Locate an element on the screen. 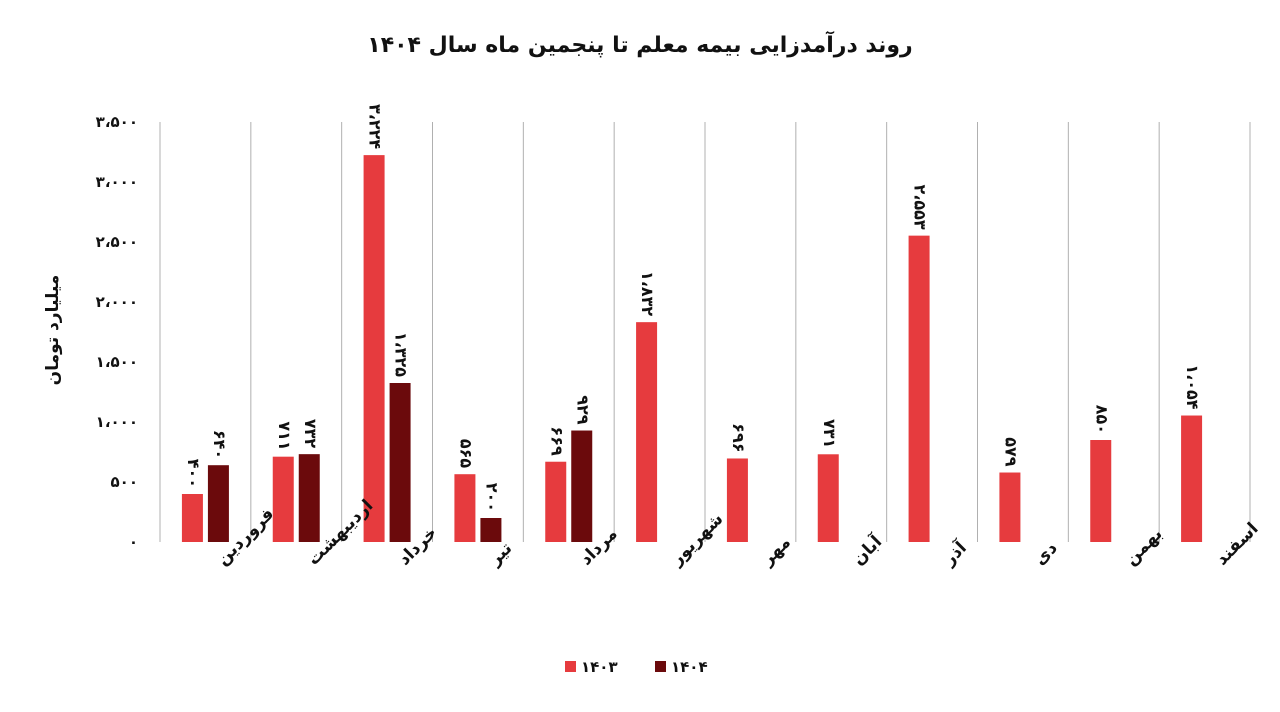 The image size is (1280, 712). x-tick-label: مهر is located at coordinates (776, 552).